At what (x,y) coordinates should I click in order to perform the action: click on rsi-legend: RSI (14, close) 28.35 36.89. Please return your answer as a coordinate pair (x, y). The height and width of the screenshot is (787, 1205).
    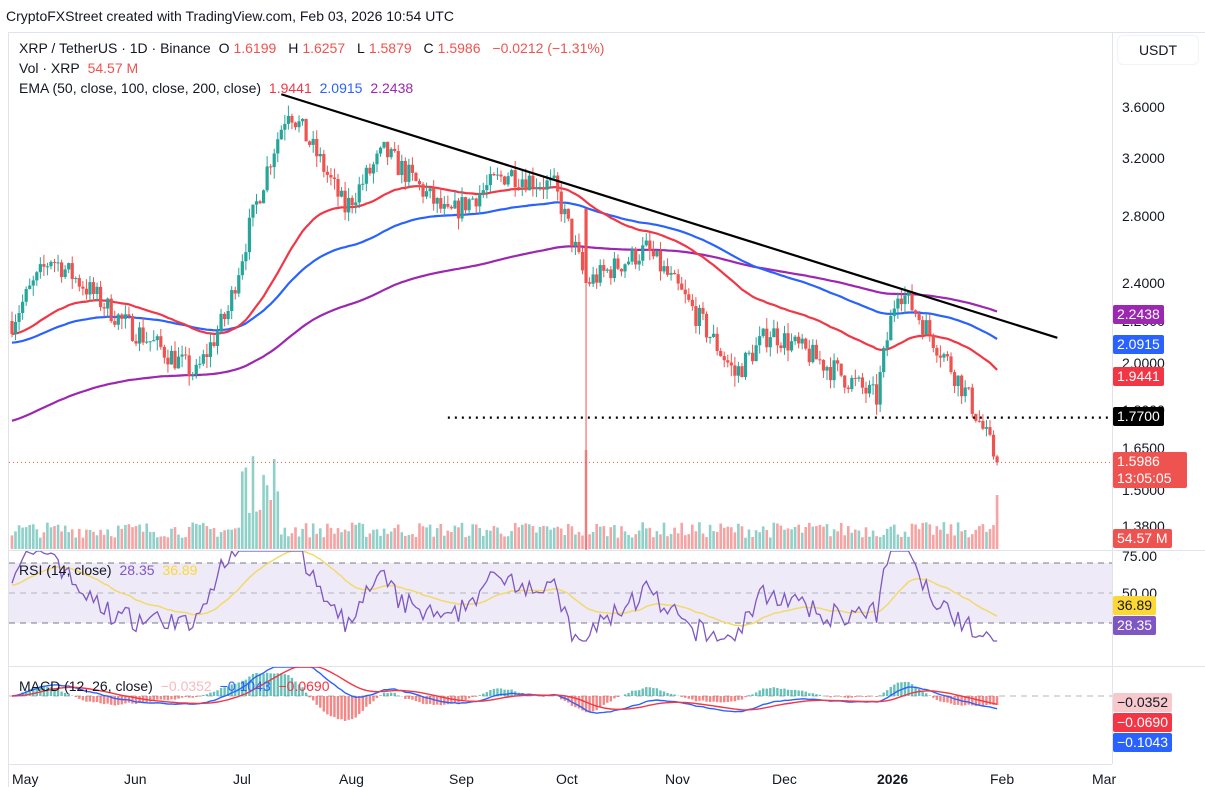
    Looking at the image, I should click on (108, 570).